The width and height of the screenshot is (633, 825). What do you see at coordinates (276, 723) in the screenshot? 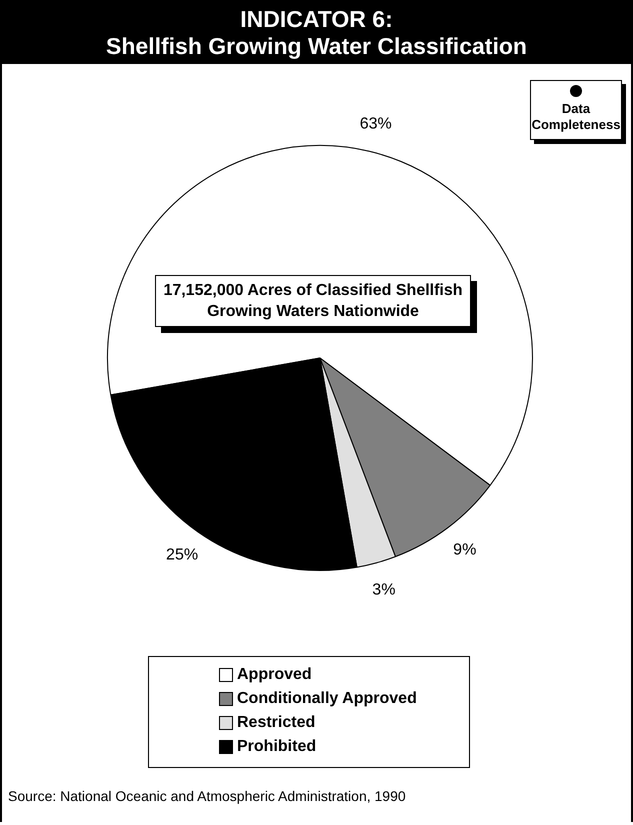
I see `legend-label: Restricted` at bounding box center [276, 723].